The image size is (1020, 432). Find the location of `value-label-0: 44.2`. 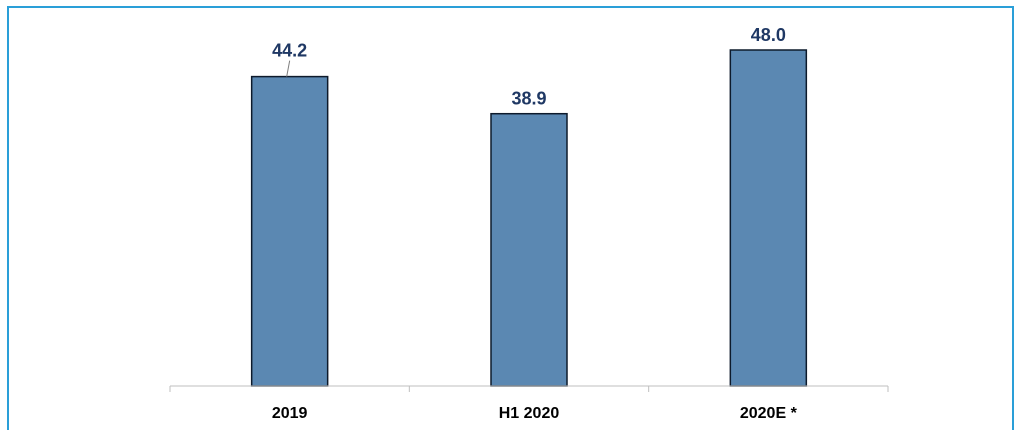

value-label-0: 44.2 is located at coordinates (289, 51).